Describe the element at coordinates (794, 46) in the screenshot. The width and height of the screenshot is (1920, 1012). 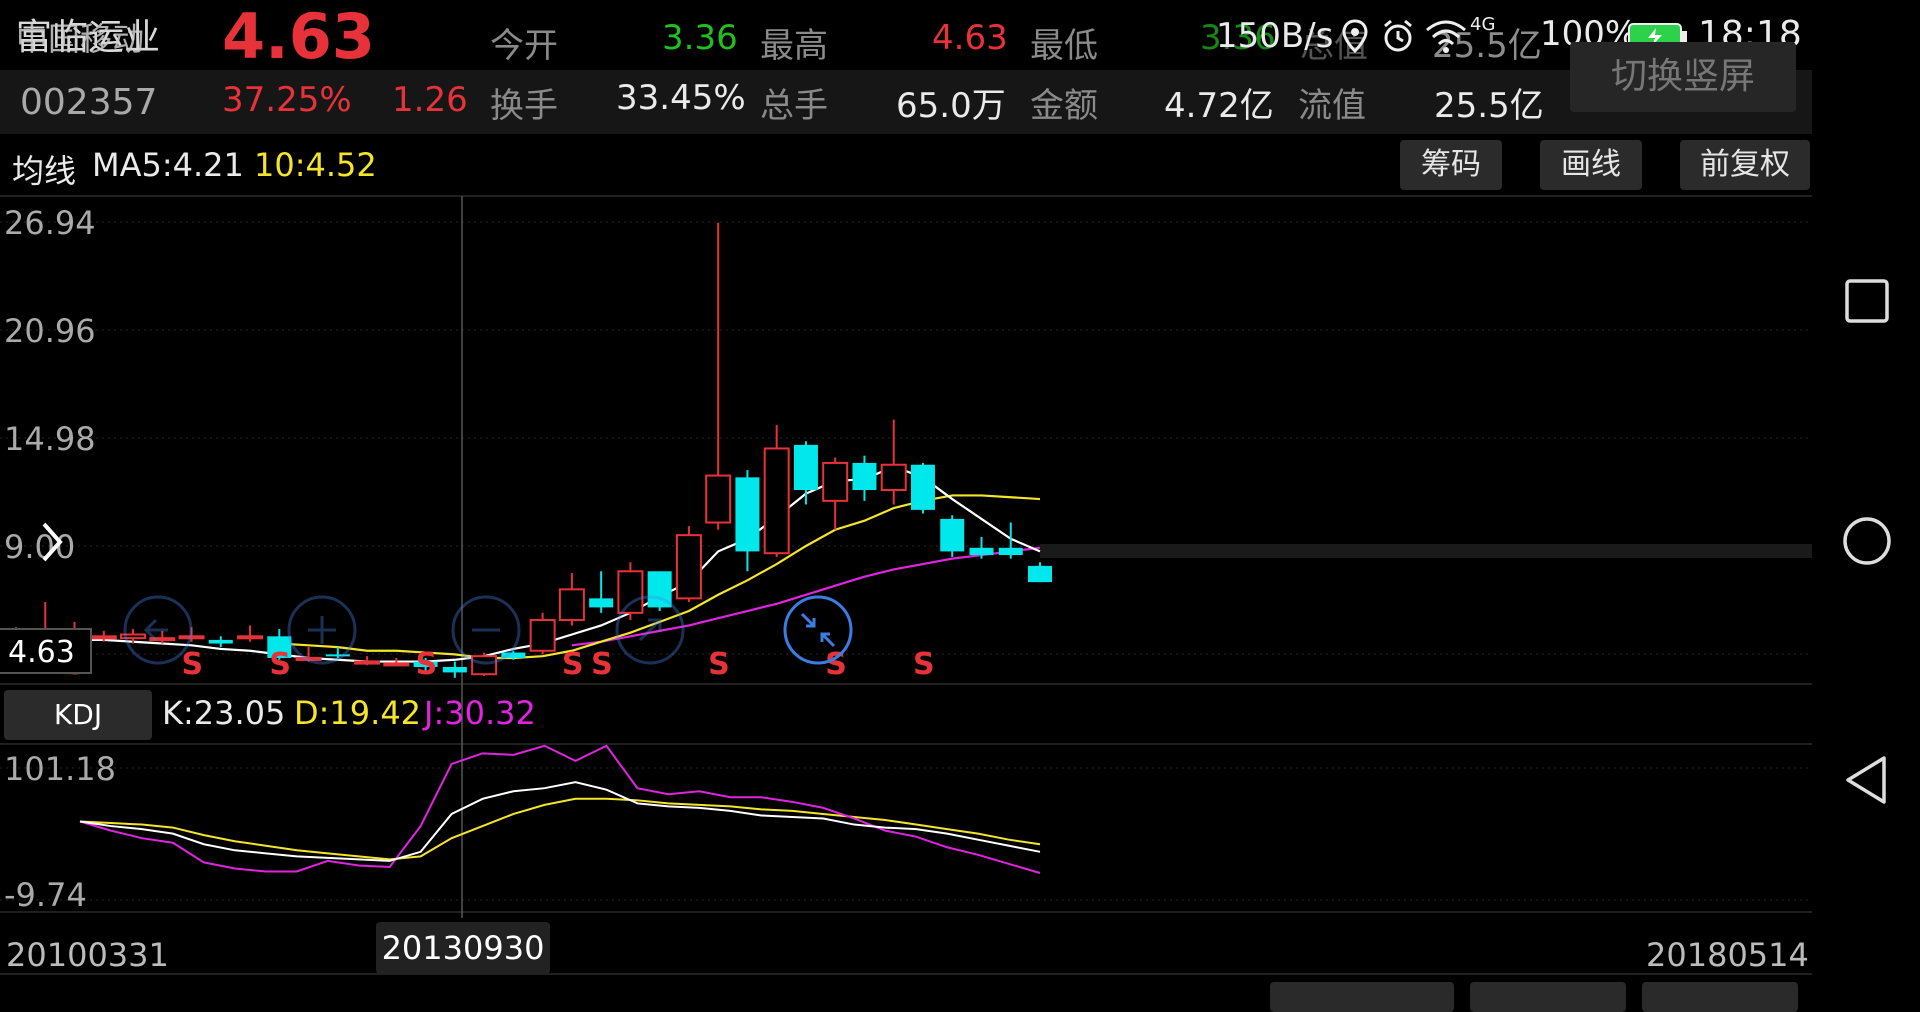
I see `high-label: 最高` at that location.